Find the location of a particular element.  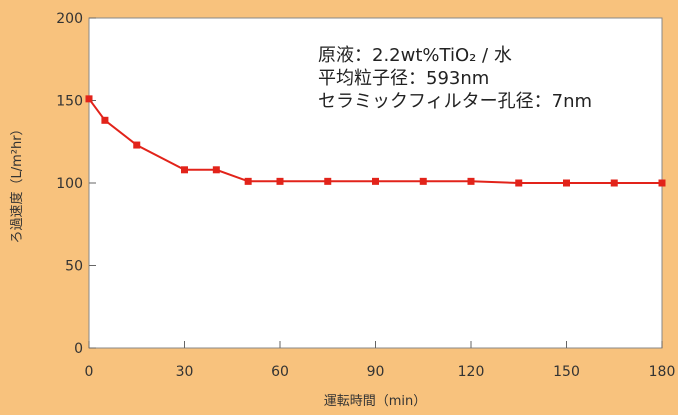

y-tick-label: 0 is located at coordinates (78, 349).